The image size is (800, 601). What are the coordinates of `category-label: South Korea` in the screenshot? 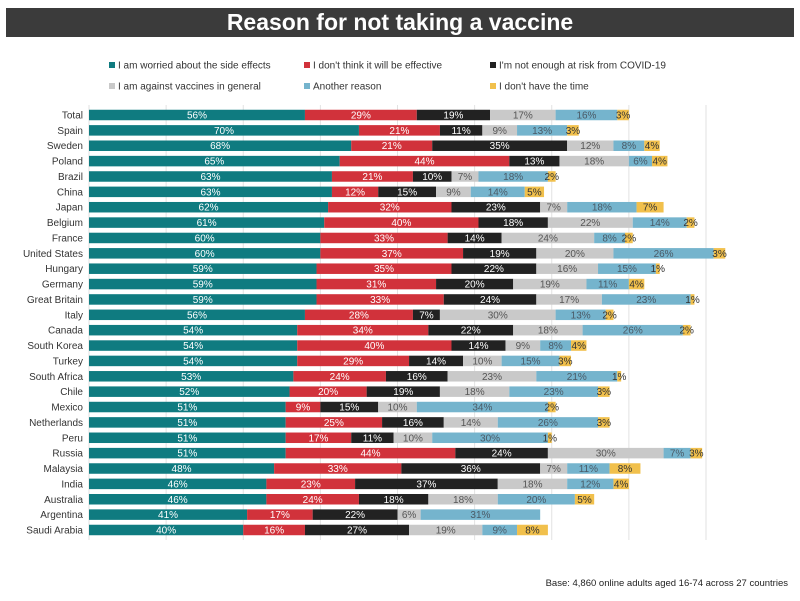 It's located at (55, 346).